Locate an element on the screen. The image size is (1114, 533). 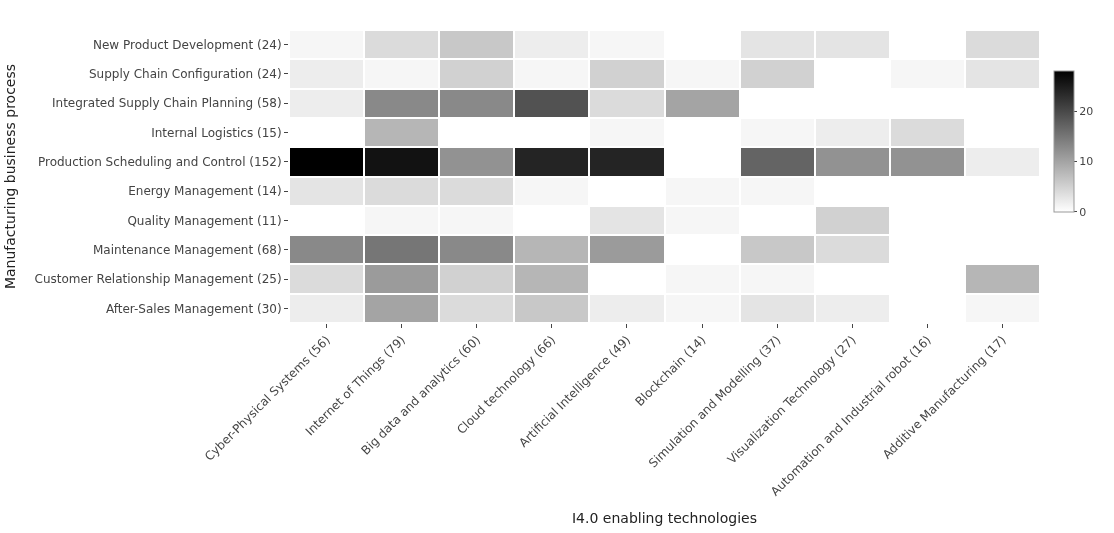
y-tick-label: Production Scheduling and Control (152) is located at coordinates (159, 162).